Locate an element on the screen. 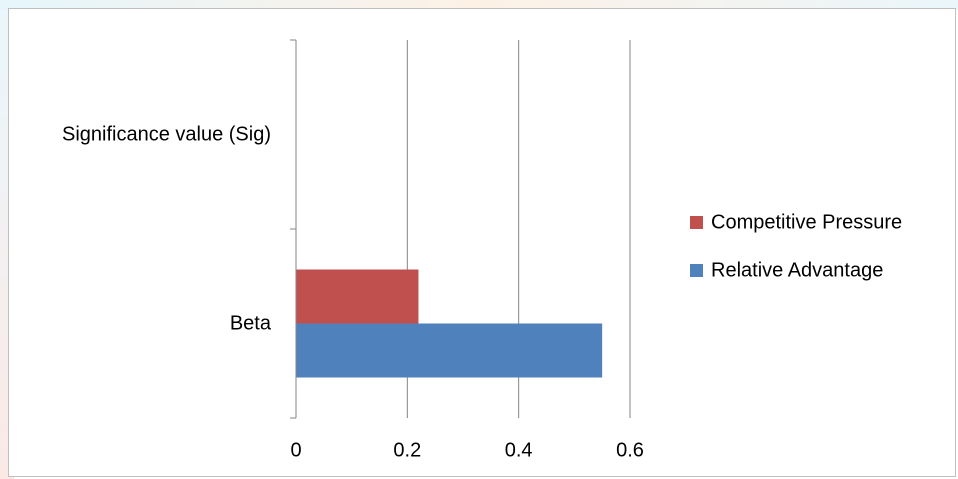 The width and height of the screenshot is (958, 479). legend-swatch-relative-advantage is located at coordinates (696, 270).